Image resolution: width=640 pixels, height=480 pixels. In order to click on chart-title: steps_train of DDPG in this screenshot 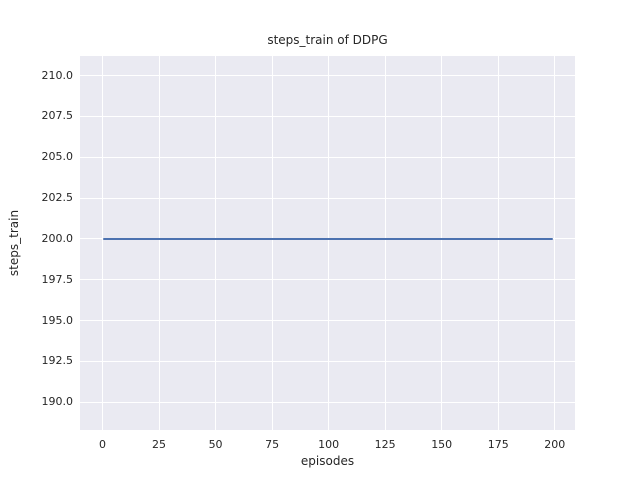, I will do `click(327, 40)`.